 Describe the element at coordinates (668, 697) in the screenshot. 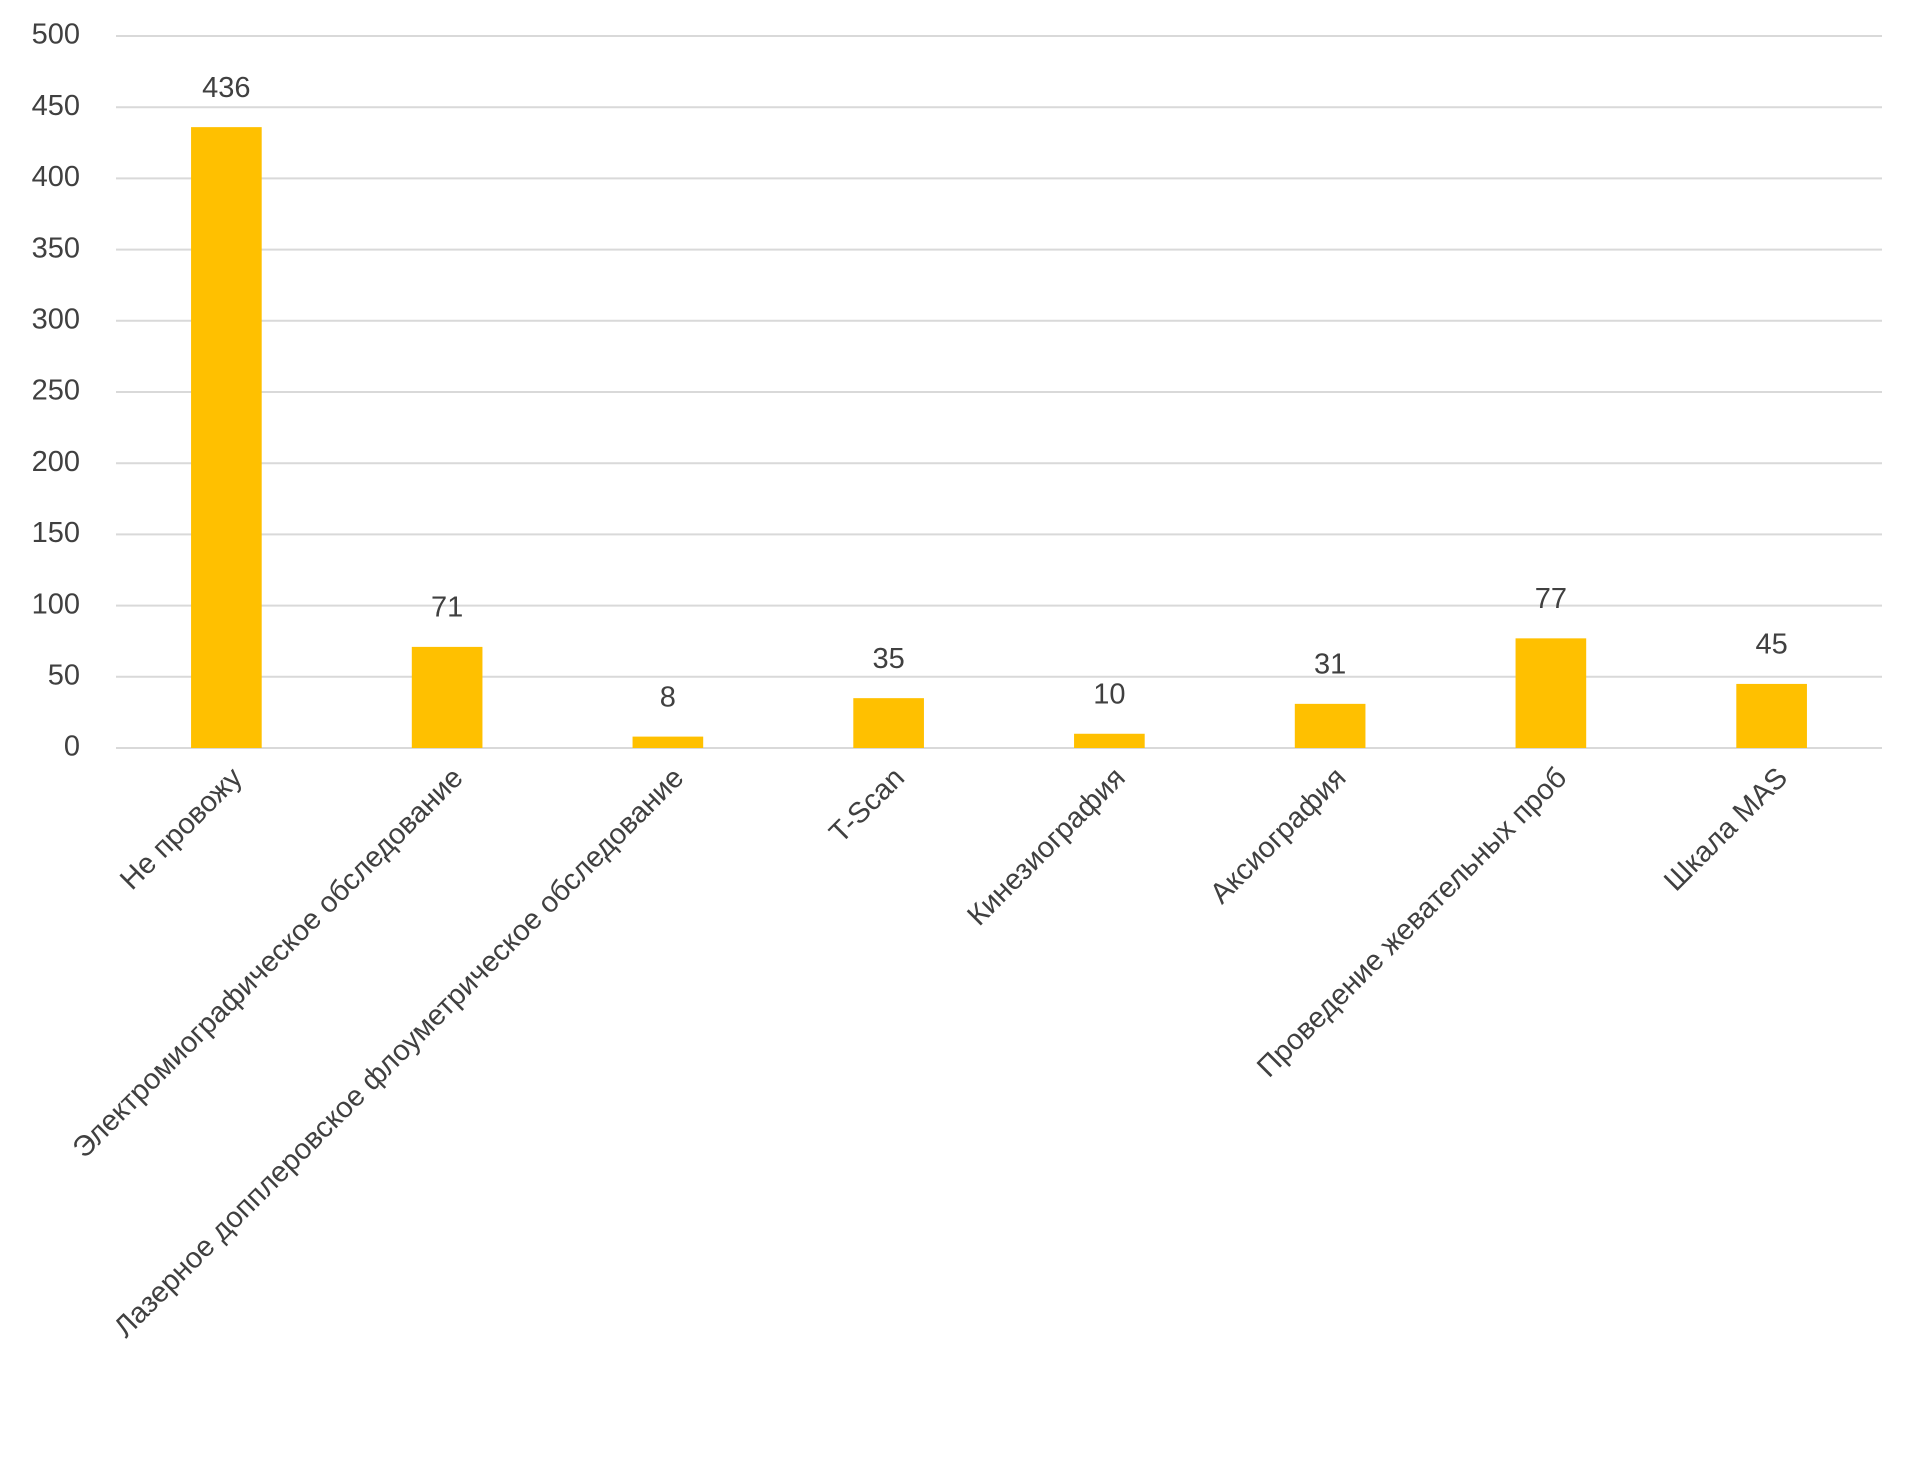

I see `data-label: 8` at that location.